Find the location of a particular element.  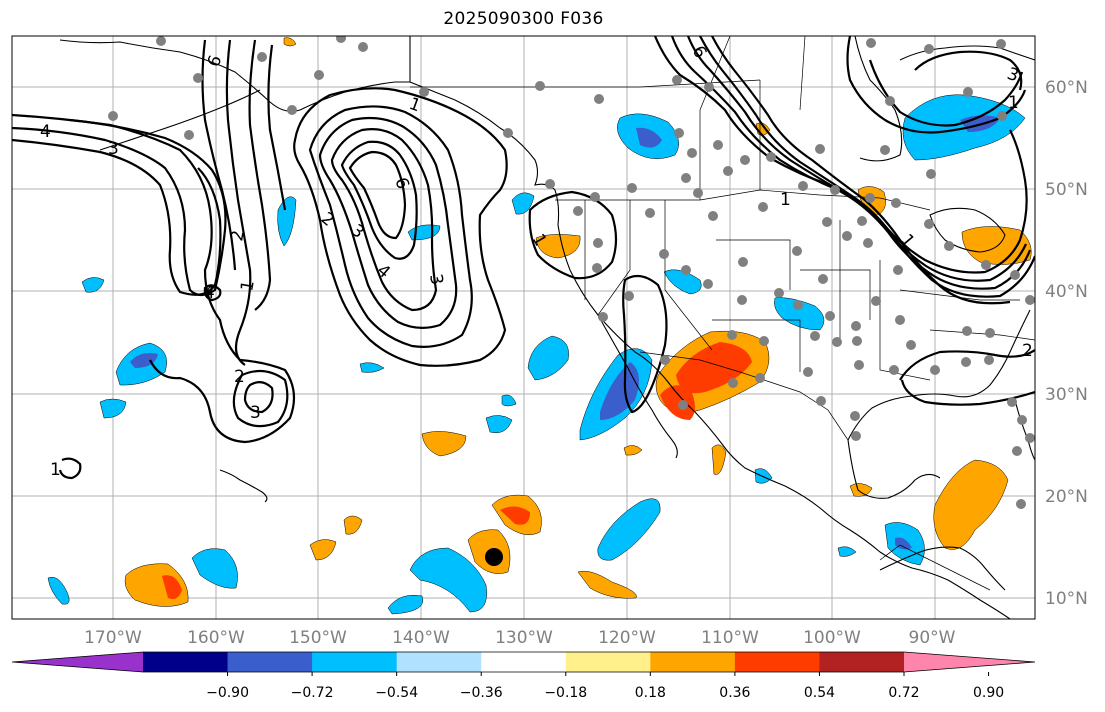

colorbar-tick-label: 0.72 is located at coordinates (903, 693).